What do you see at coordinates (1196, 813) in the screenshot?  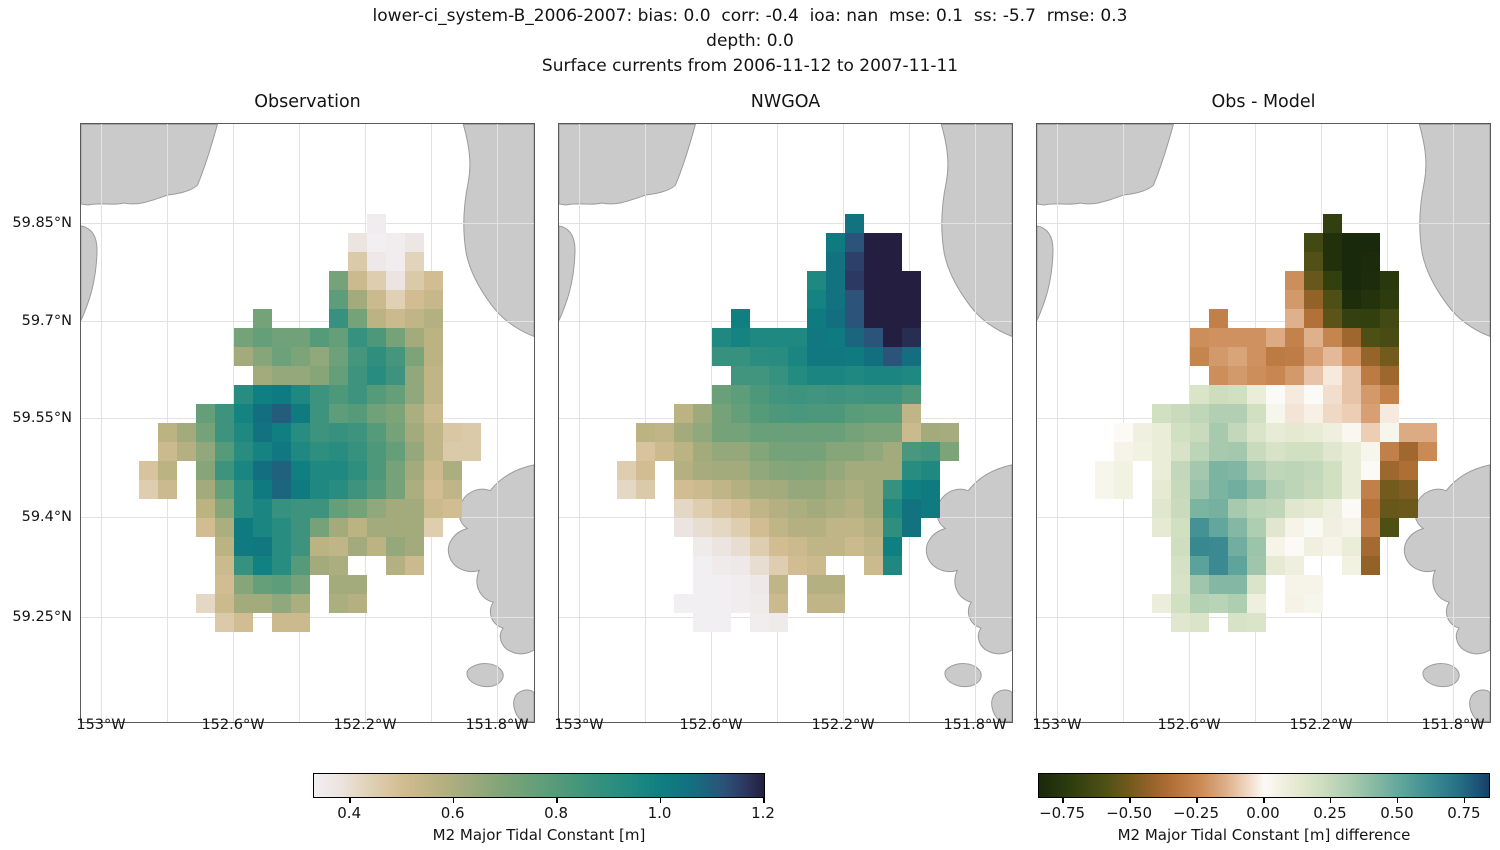 I see `colorbar-tick-label: −0.25` at bounding box center [1196, 813].